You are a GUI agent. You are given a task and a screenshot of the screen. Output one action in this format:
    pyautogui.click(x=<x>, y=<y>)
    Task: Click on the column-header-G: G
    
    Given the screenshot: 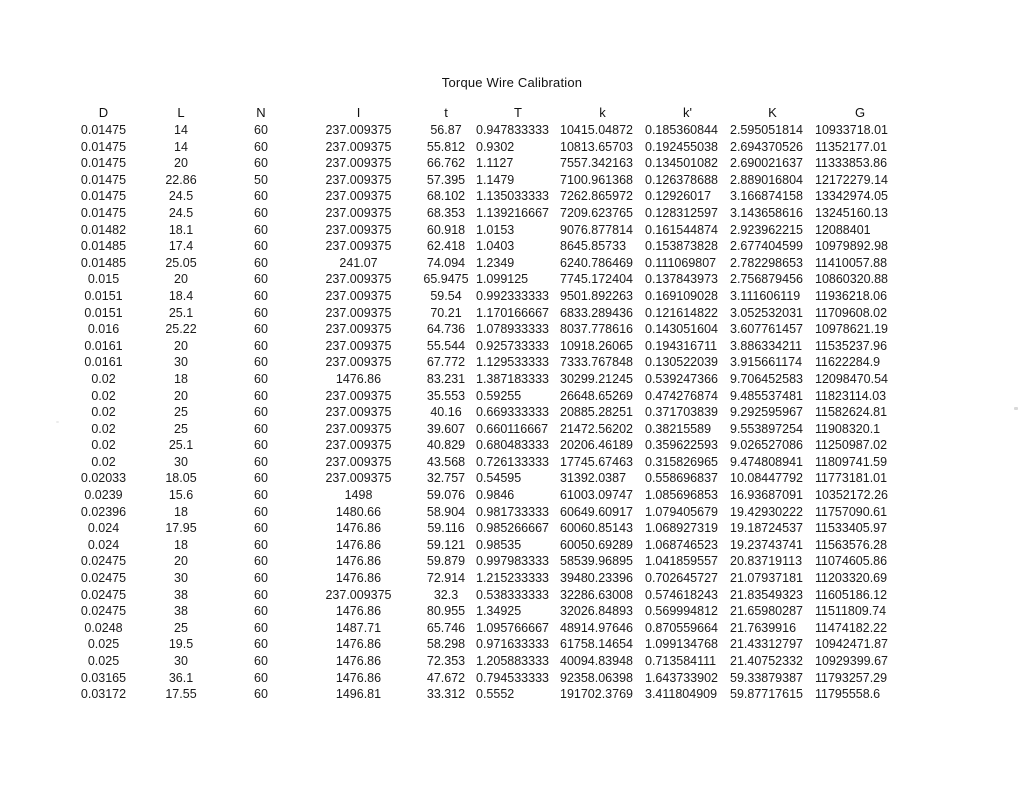 What is the action you would take?
    pyautogui.click(x=860, y=112)
    